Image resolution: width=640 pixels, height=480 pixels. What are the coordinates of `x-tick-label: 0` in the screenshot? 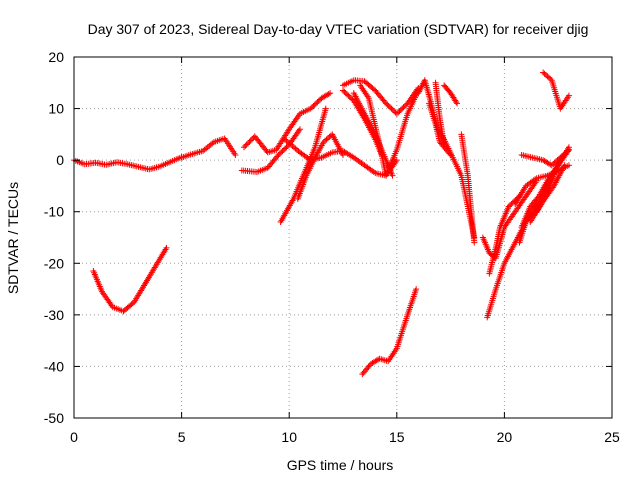 It's located at (74, 437).